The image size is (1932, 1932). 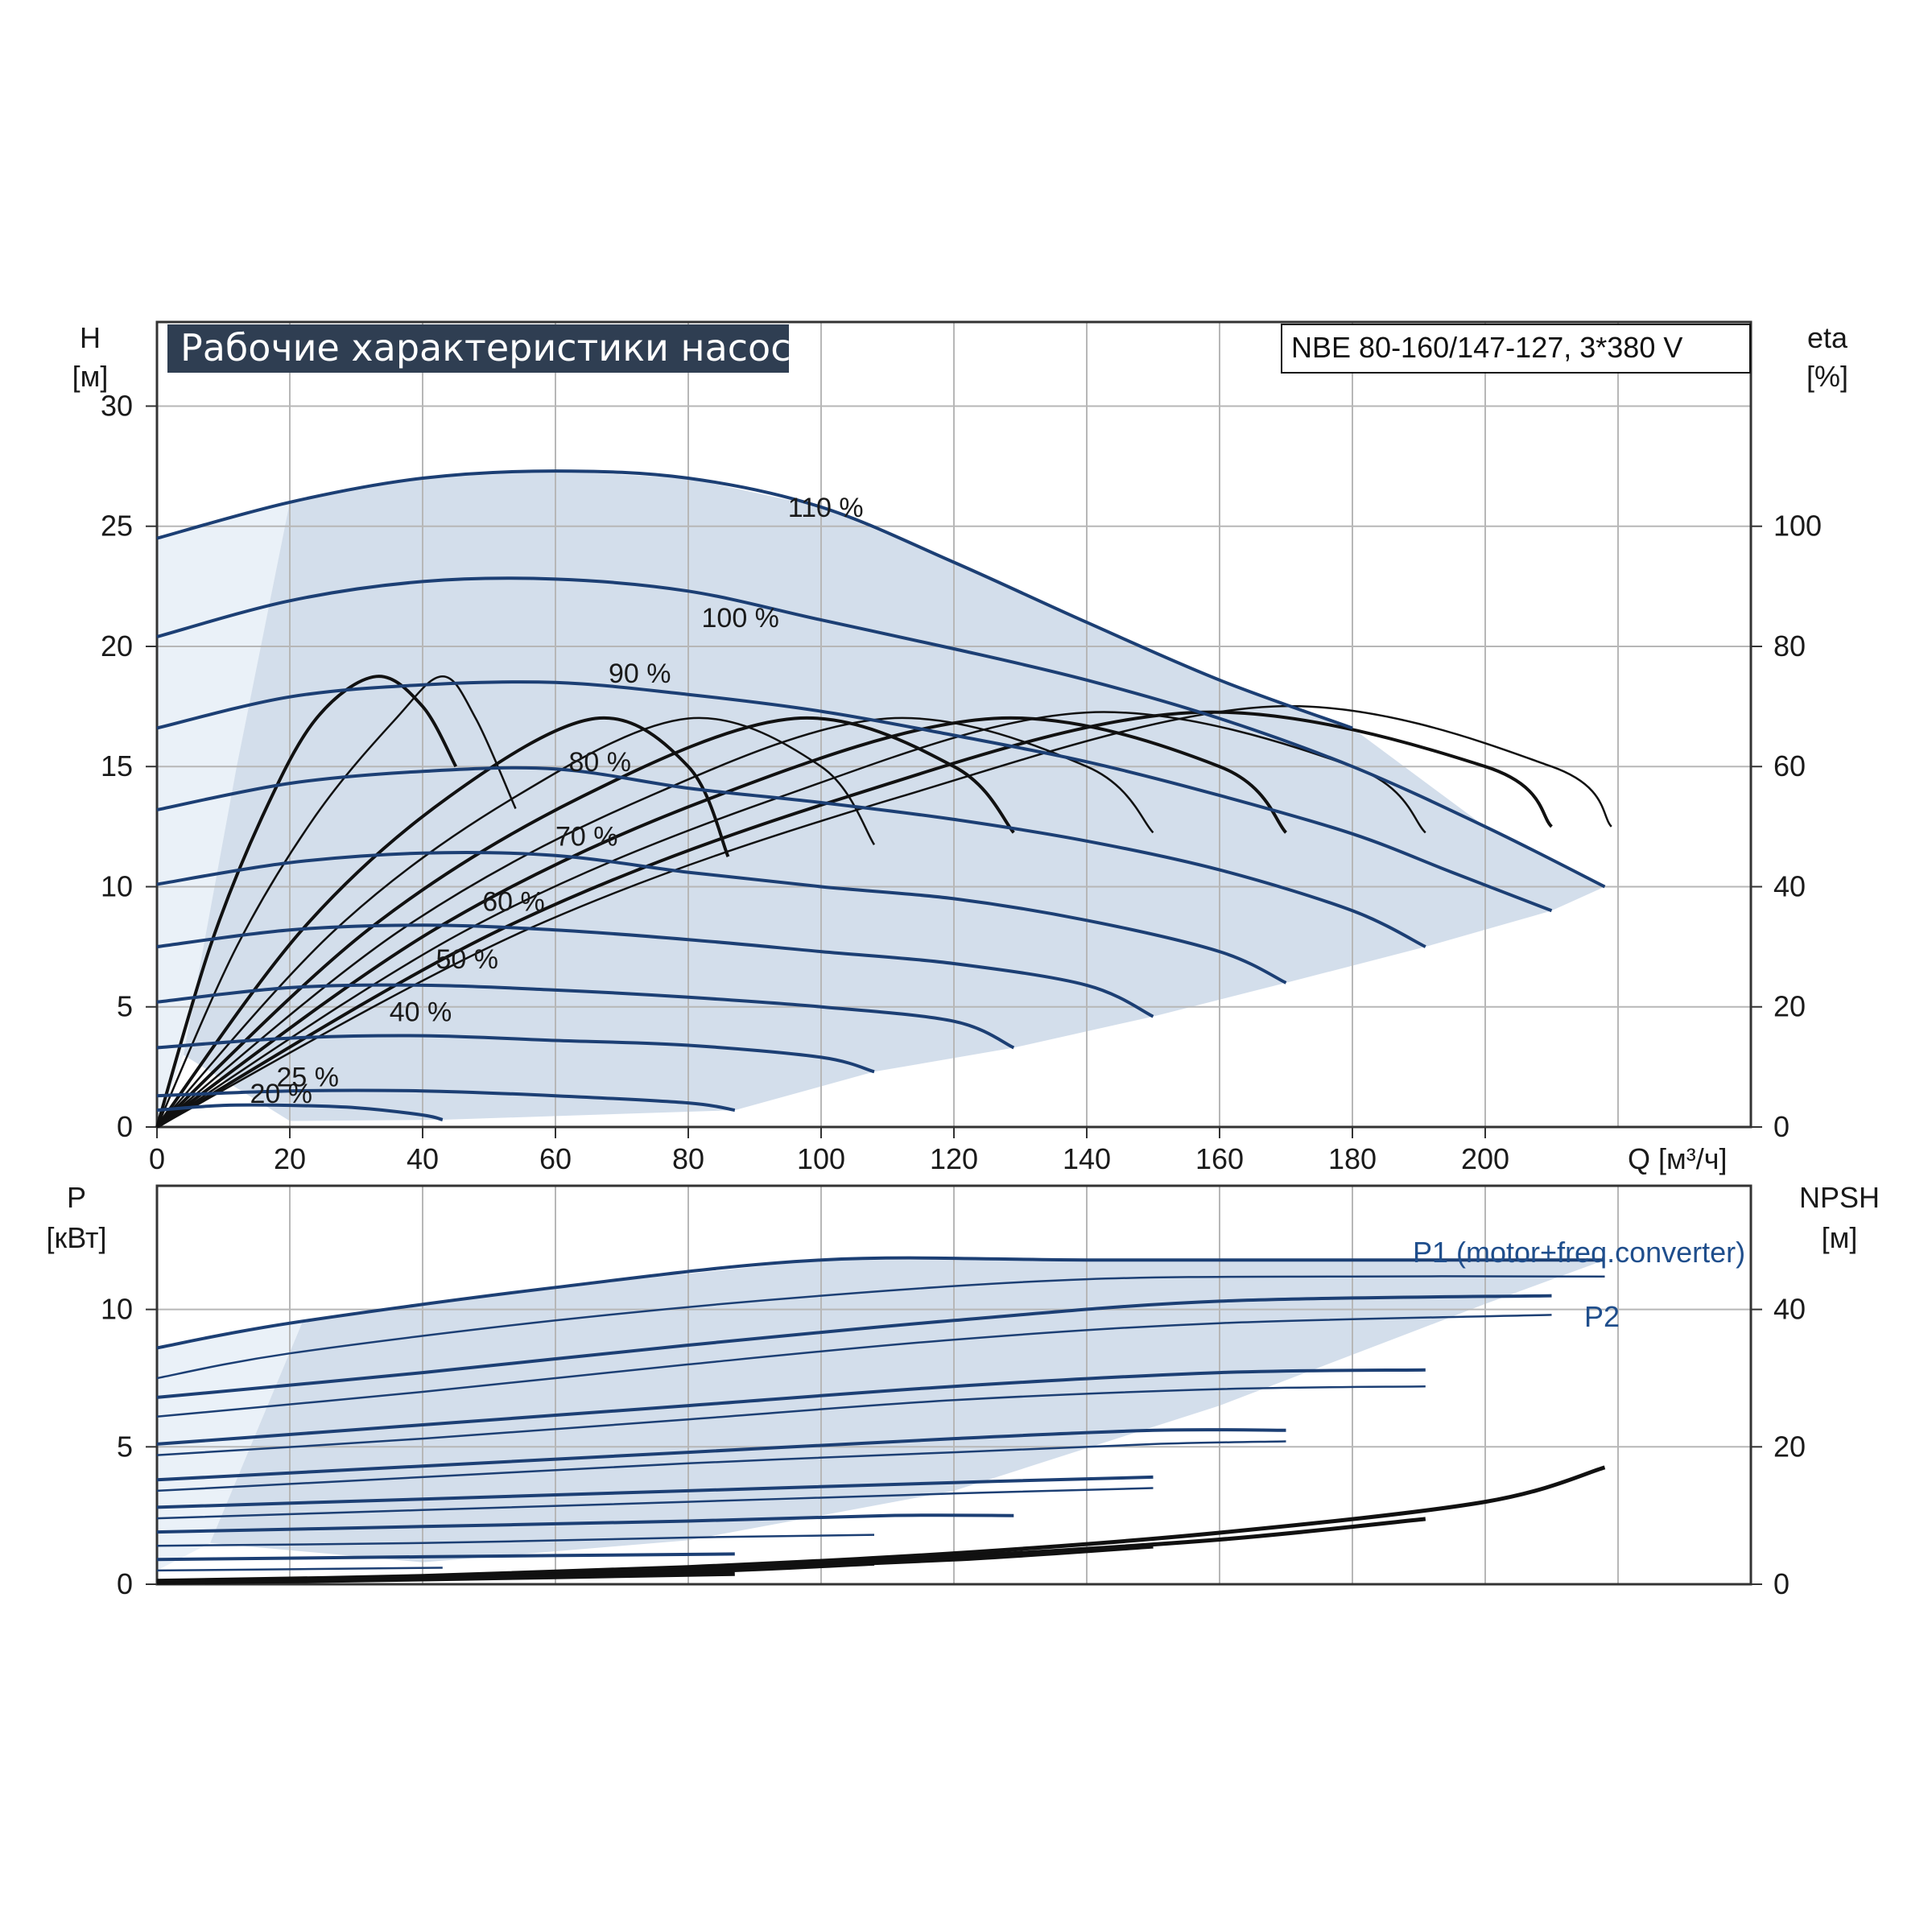 I want to click on y2-axis-label: eta, so click(x=1827, y=337).